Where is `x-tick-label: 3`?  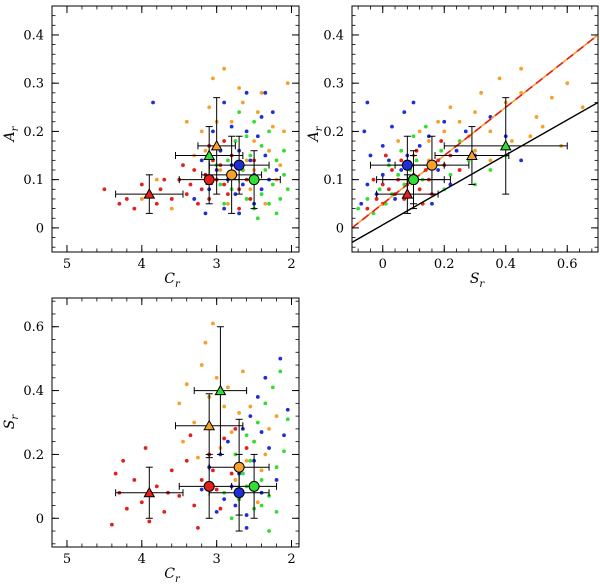
x-tick-label: 3 is located at coordinates (217, 264).